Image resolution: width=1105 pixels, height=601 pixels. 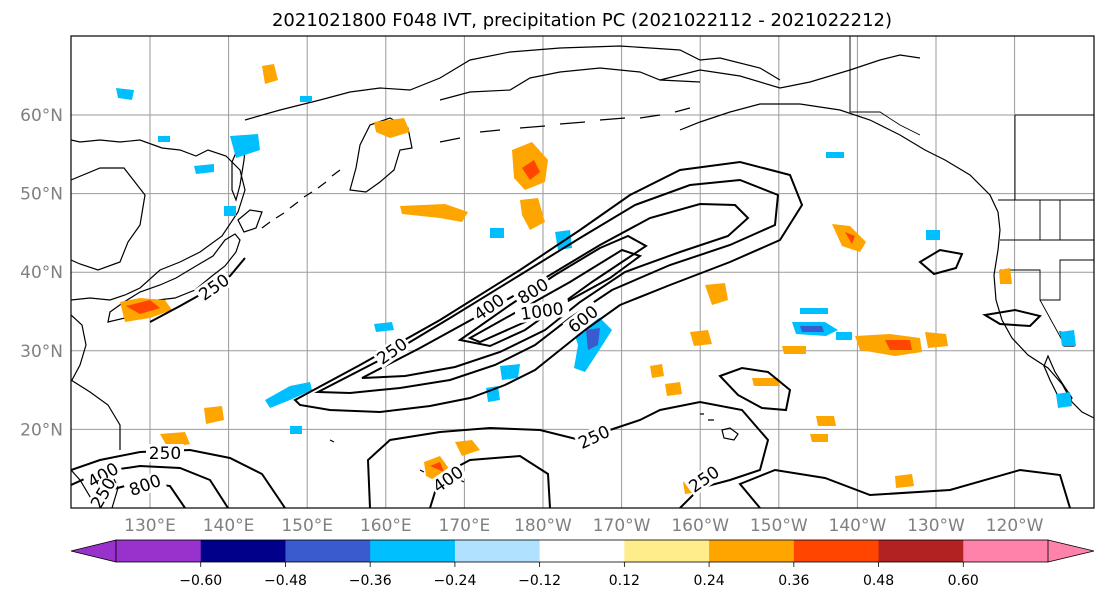 I want to click on lat-tick-label: 60°N, so click(x=41, y=116).